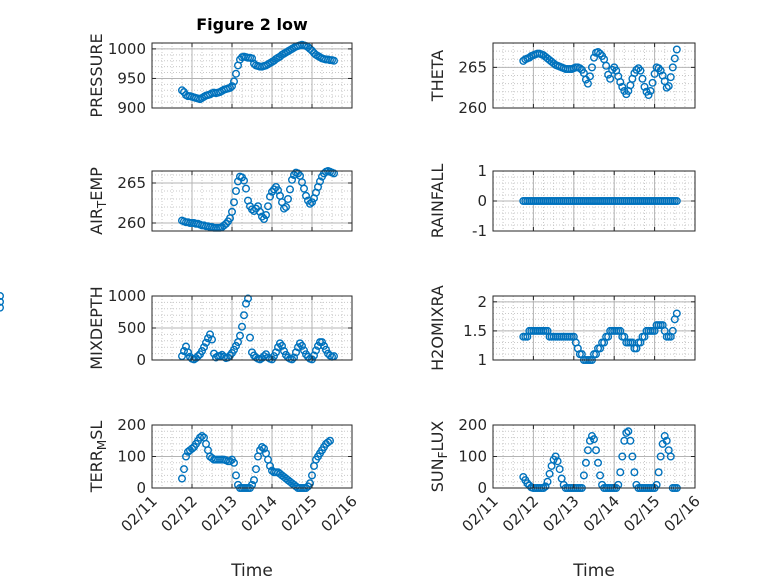 The width and height of the screenshot is (778, 583). Describe the element at coordinates (259, 513) in the screenshot. I see `x-tick-label: 02/14` at that location.